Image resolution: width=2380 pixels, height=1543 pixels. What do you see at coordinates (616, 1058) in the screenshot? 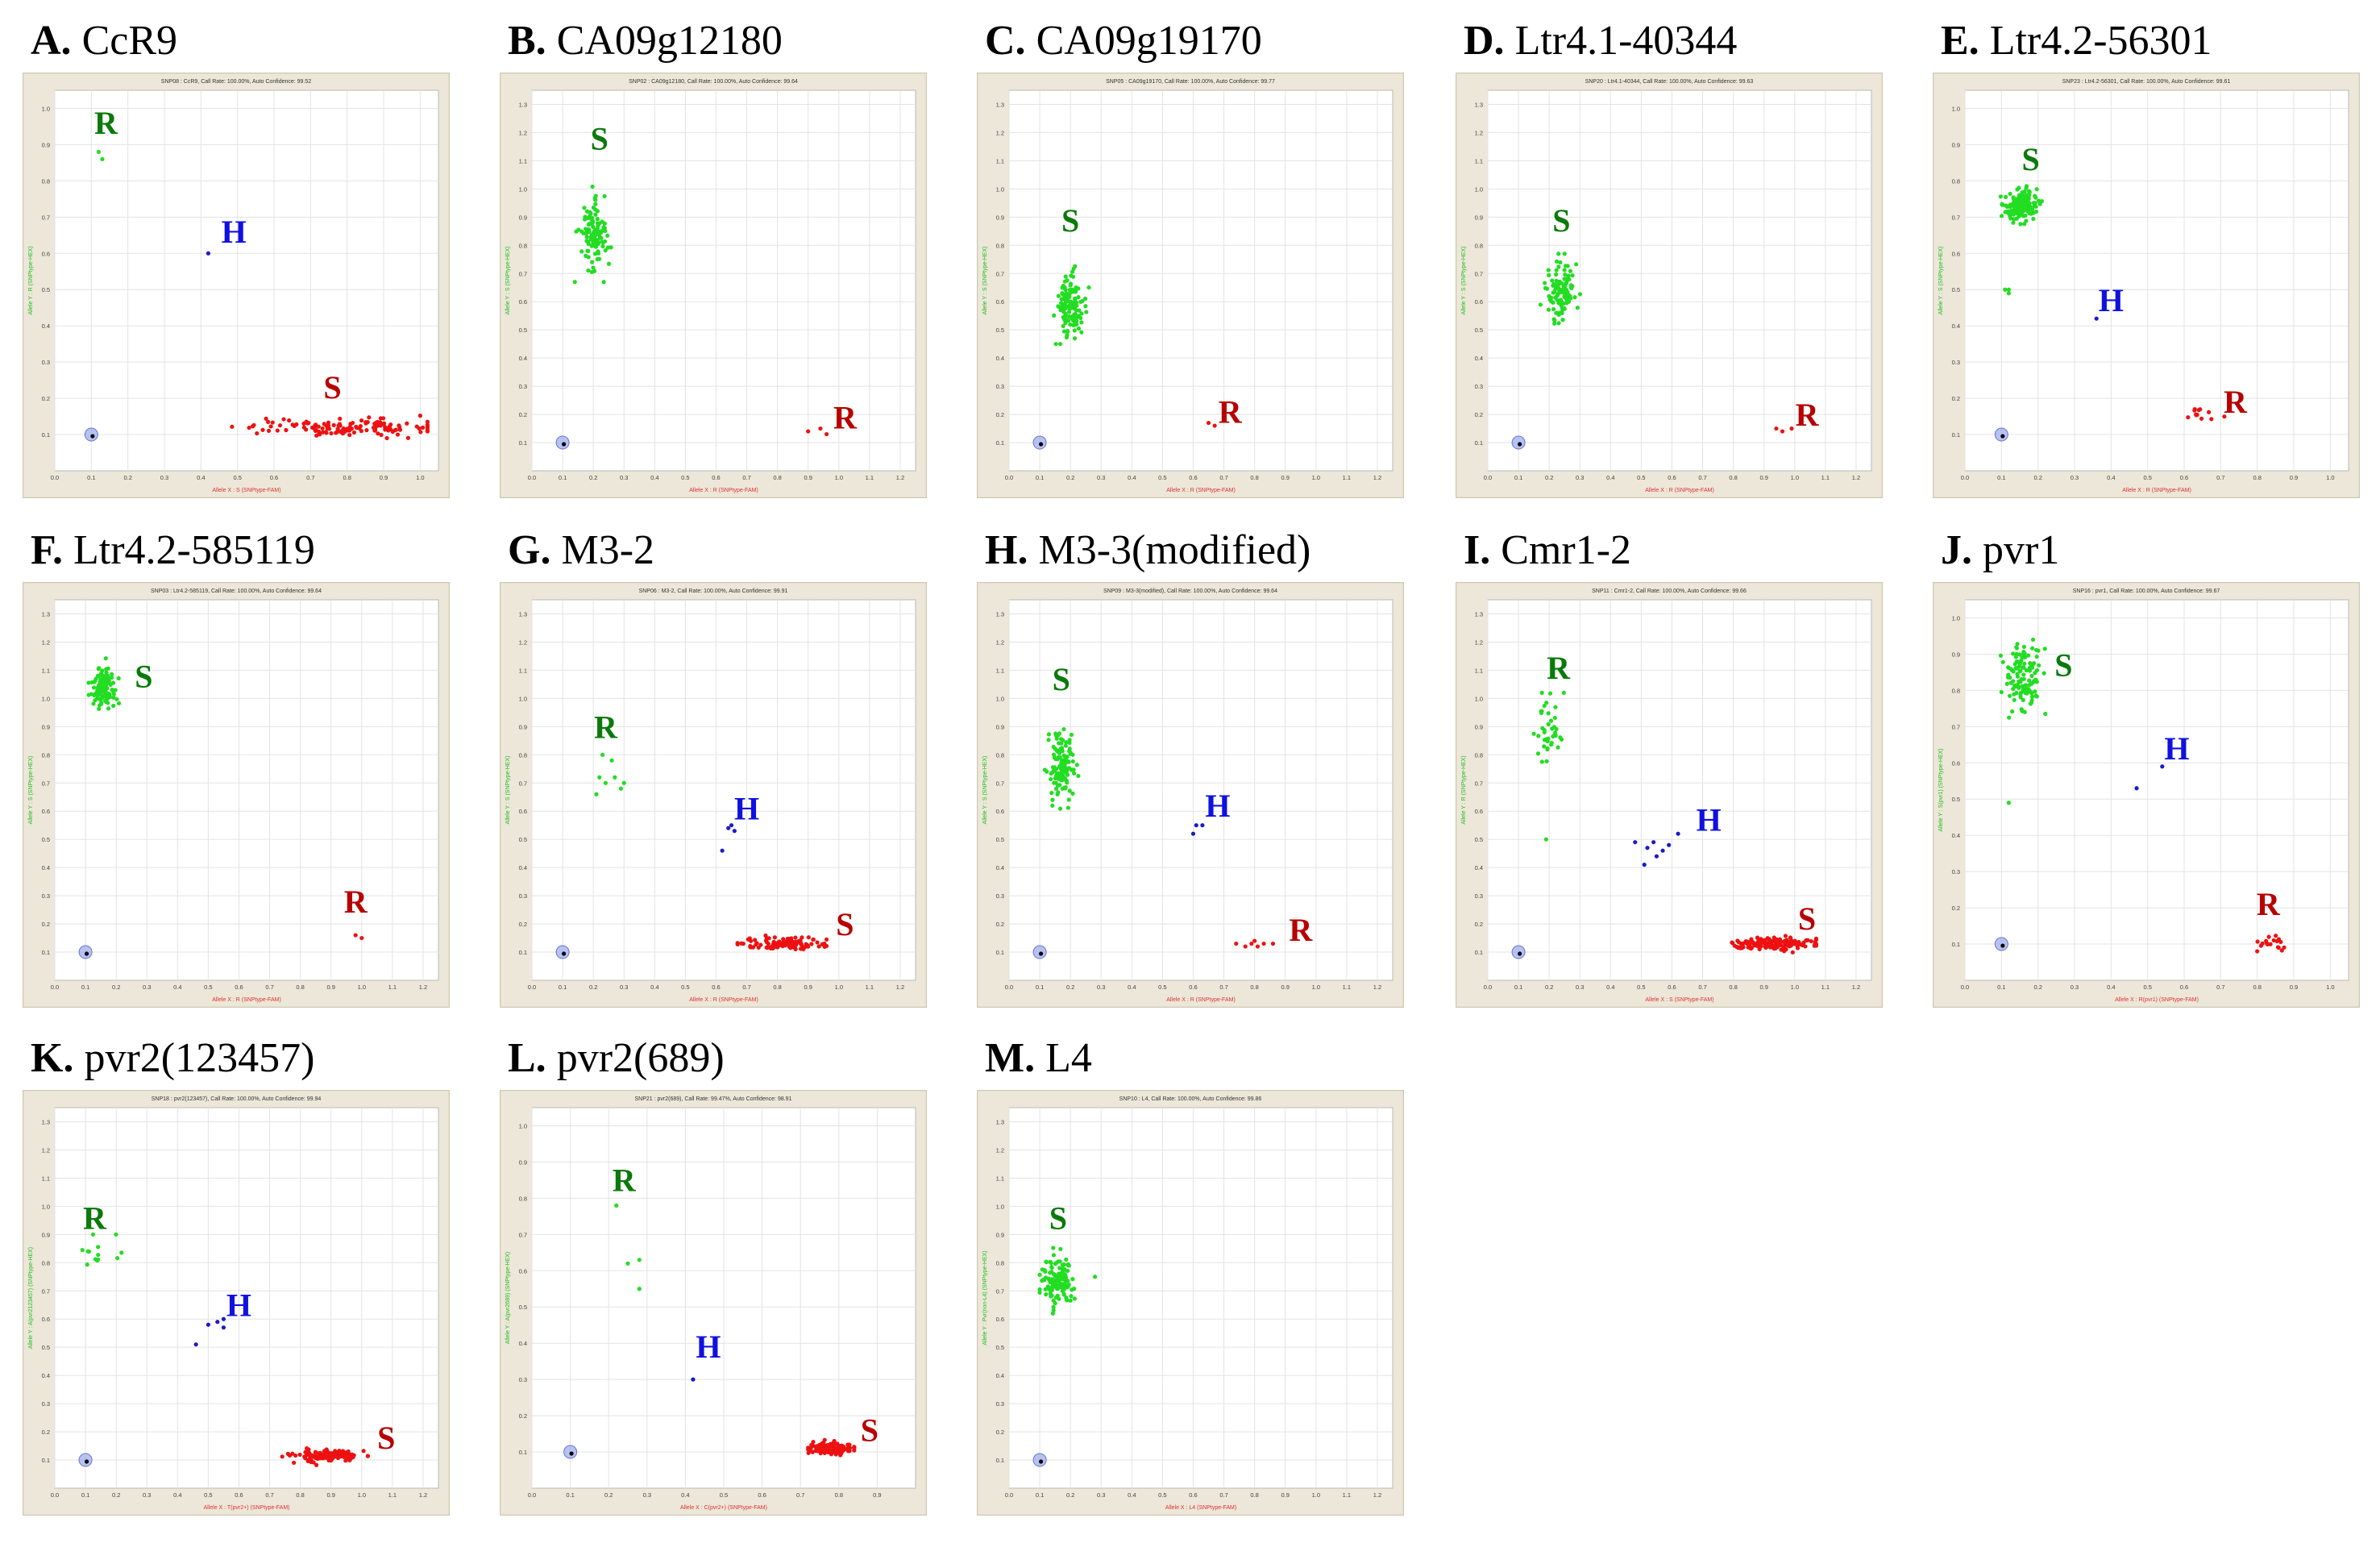
I see `panel-title: L. pvr2(689)` at bounding box center [616, 1058].